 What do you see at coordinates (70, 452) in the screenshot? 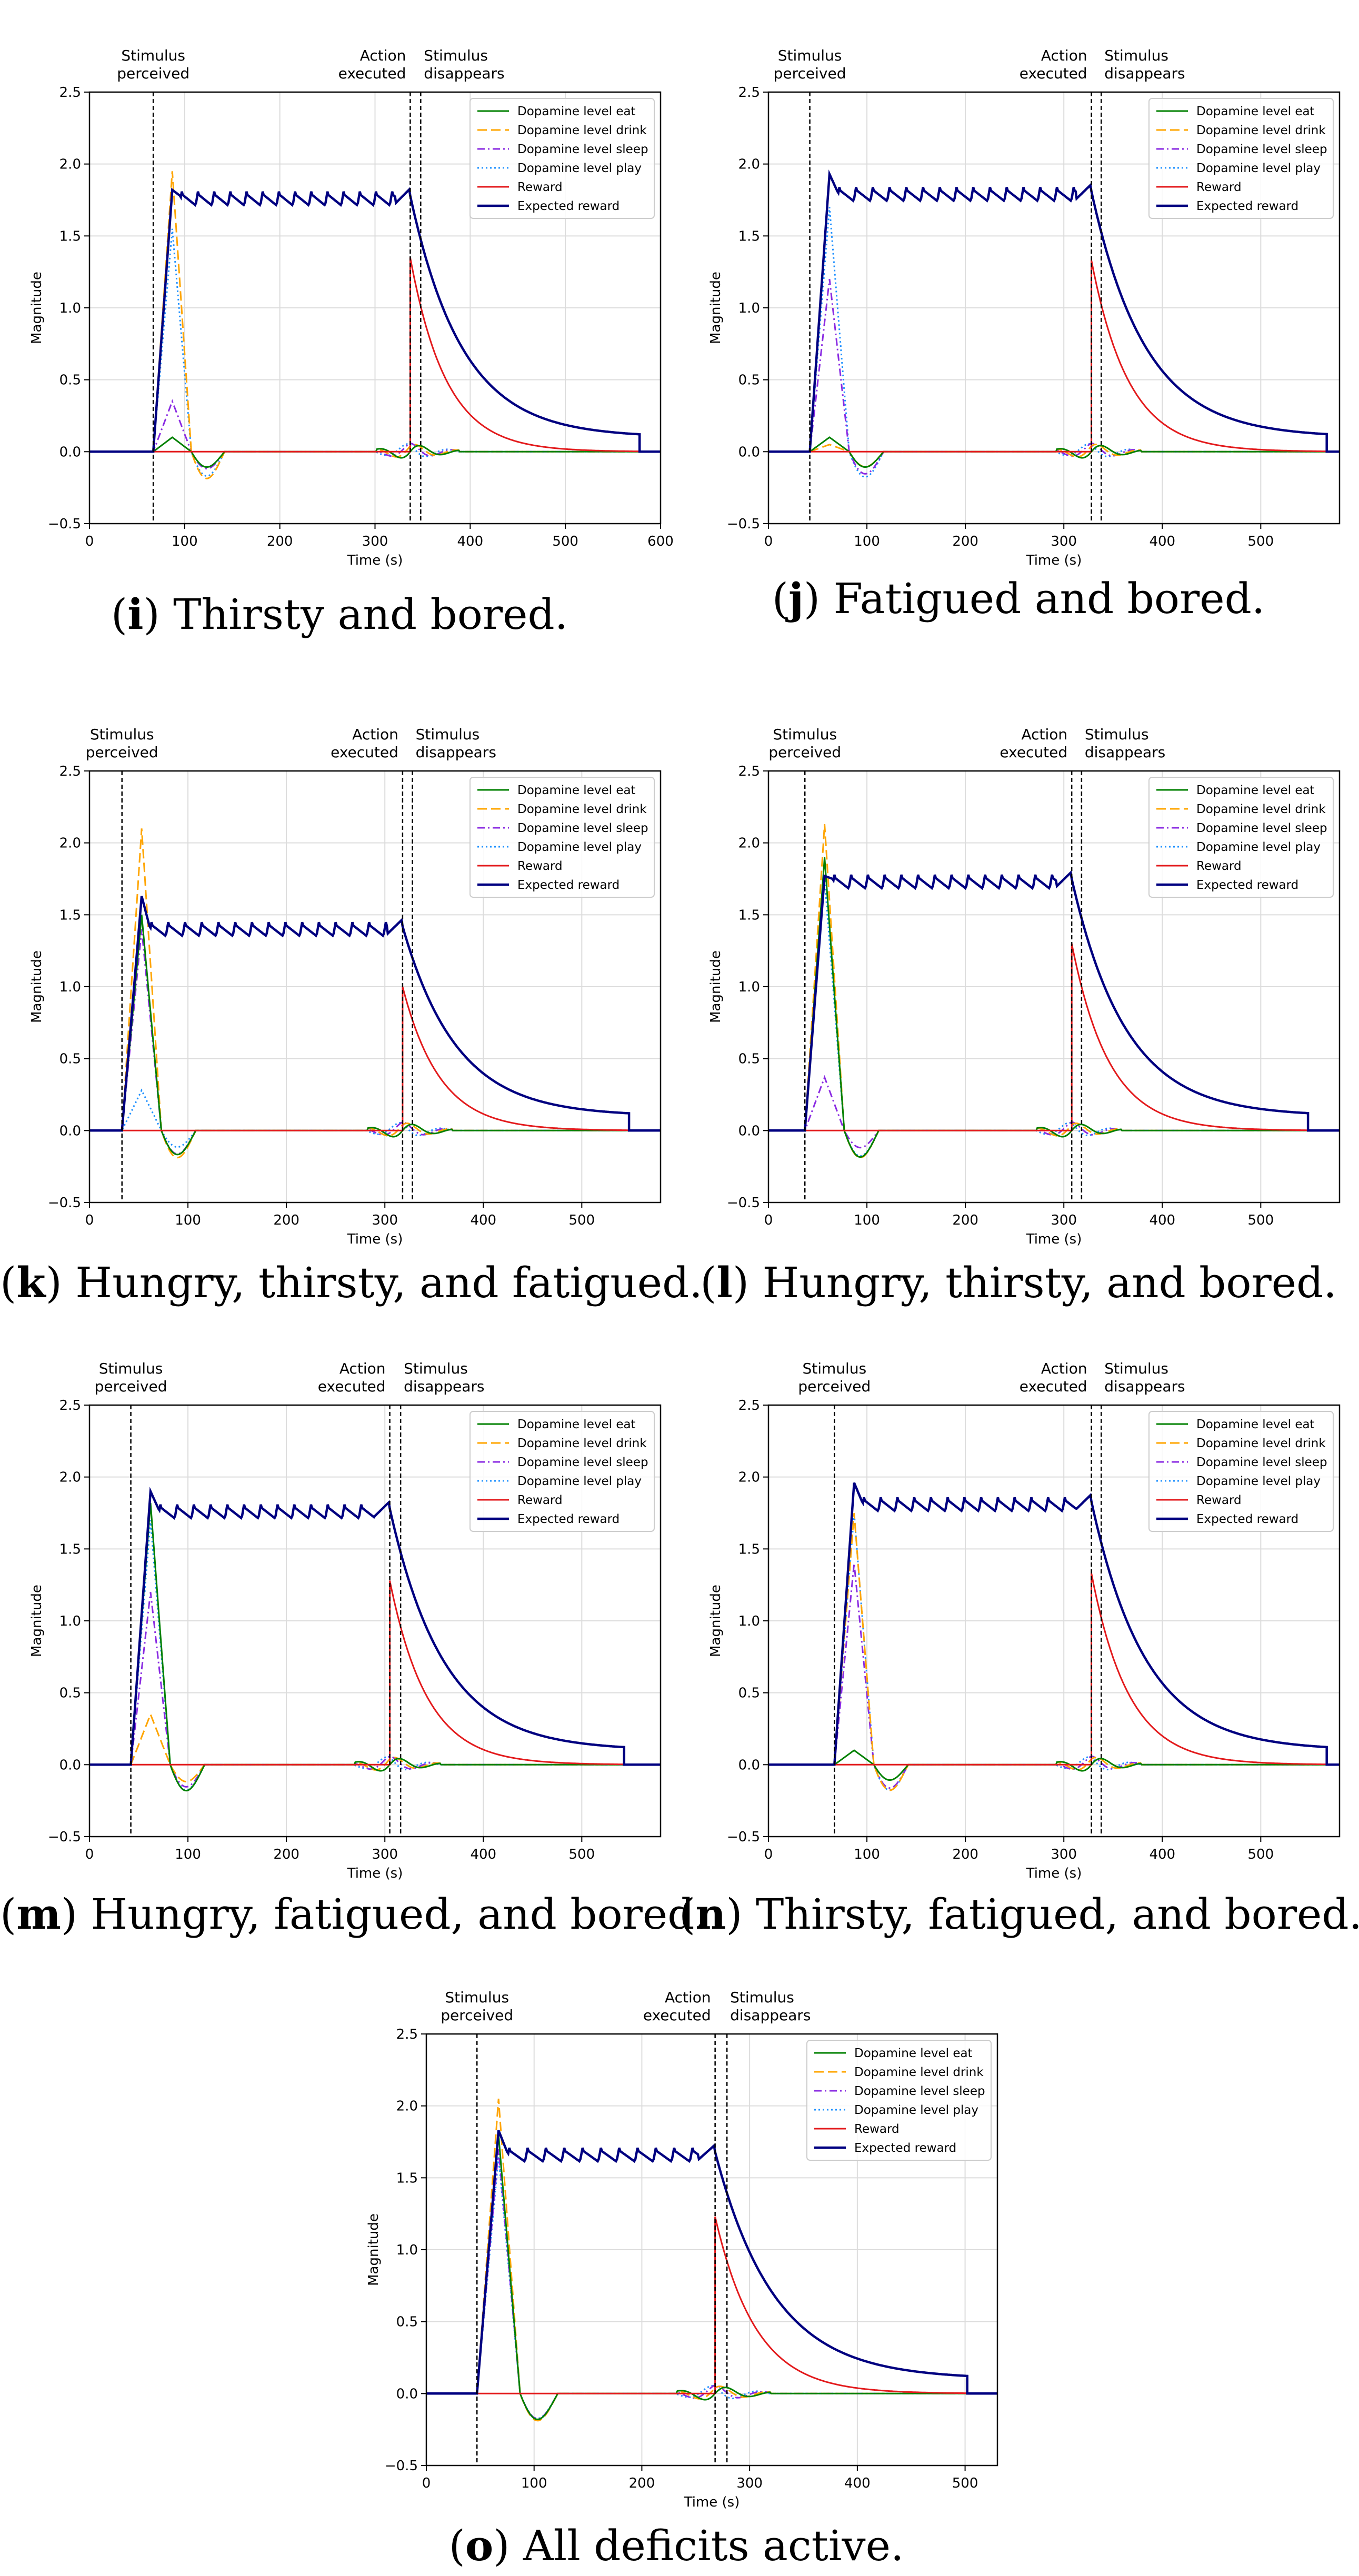
I see `y-tick-label: 0.0` at bounding box center [70, 452].